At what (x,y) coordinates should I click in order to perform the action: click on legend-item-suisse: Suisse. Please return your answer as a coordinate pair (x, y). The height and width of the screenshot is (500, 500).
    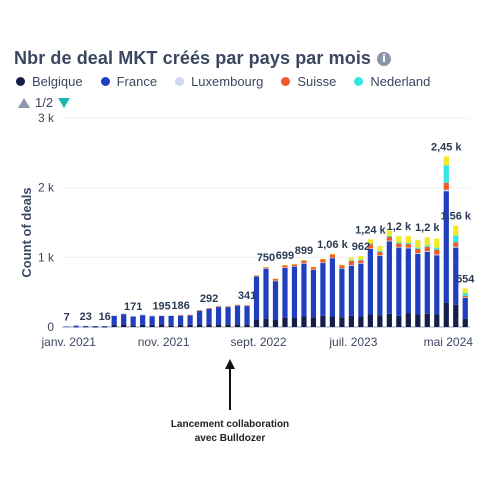
    Looking at the image, I should click on (308, 81).